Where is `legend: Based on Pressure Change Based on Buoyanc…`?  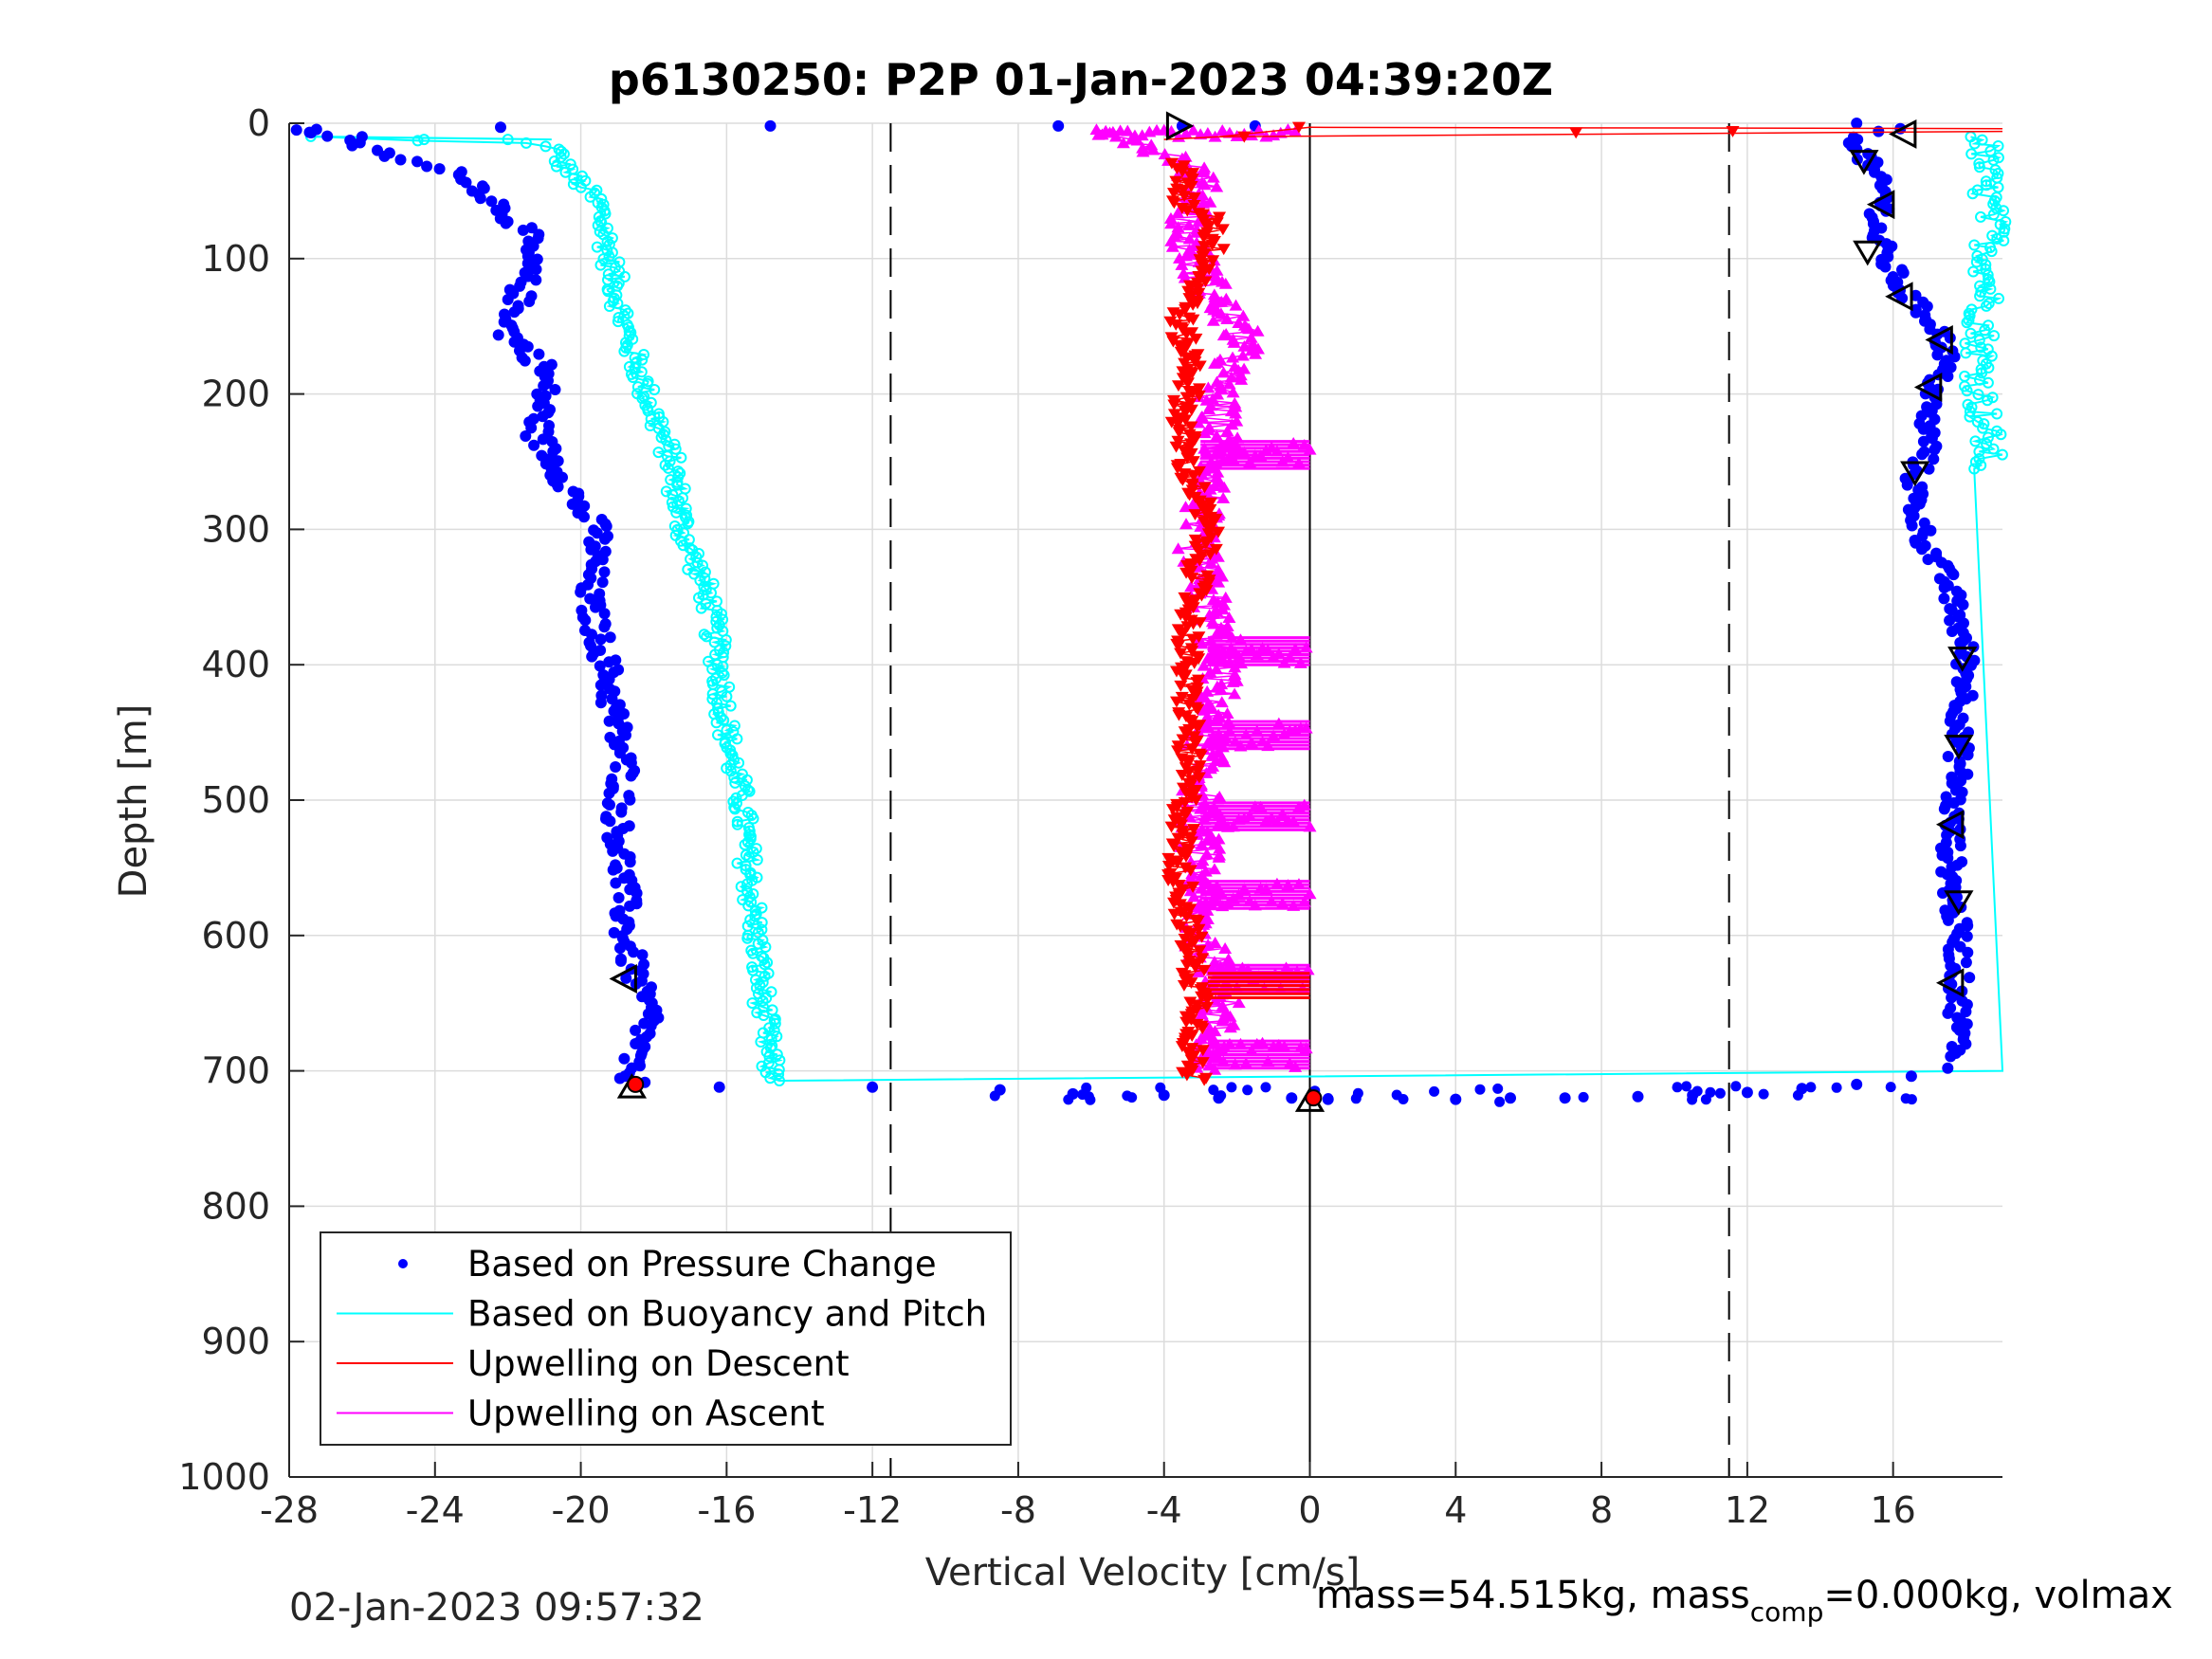 legend: Based on Pressure Change Based on Buoyanc… is located at coordinates (666, 1338).